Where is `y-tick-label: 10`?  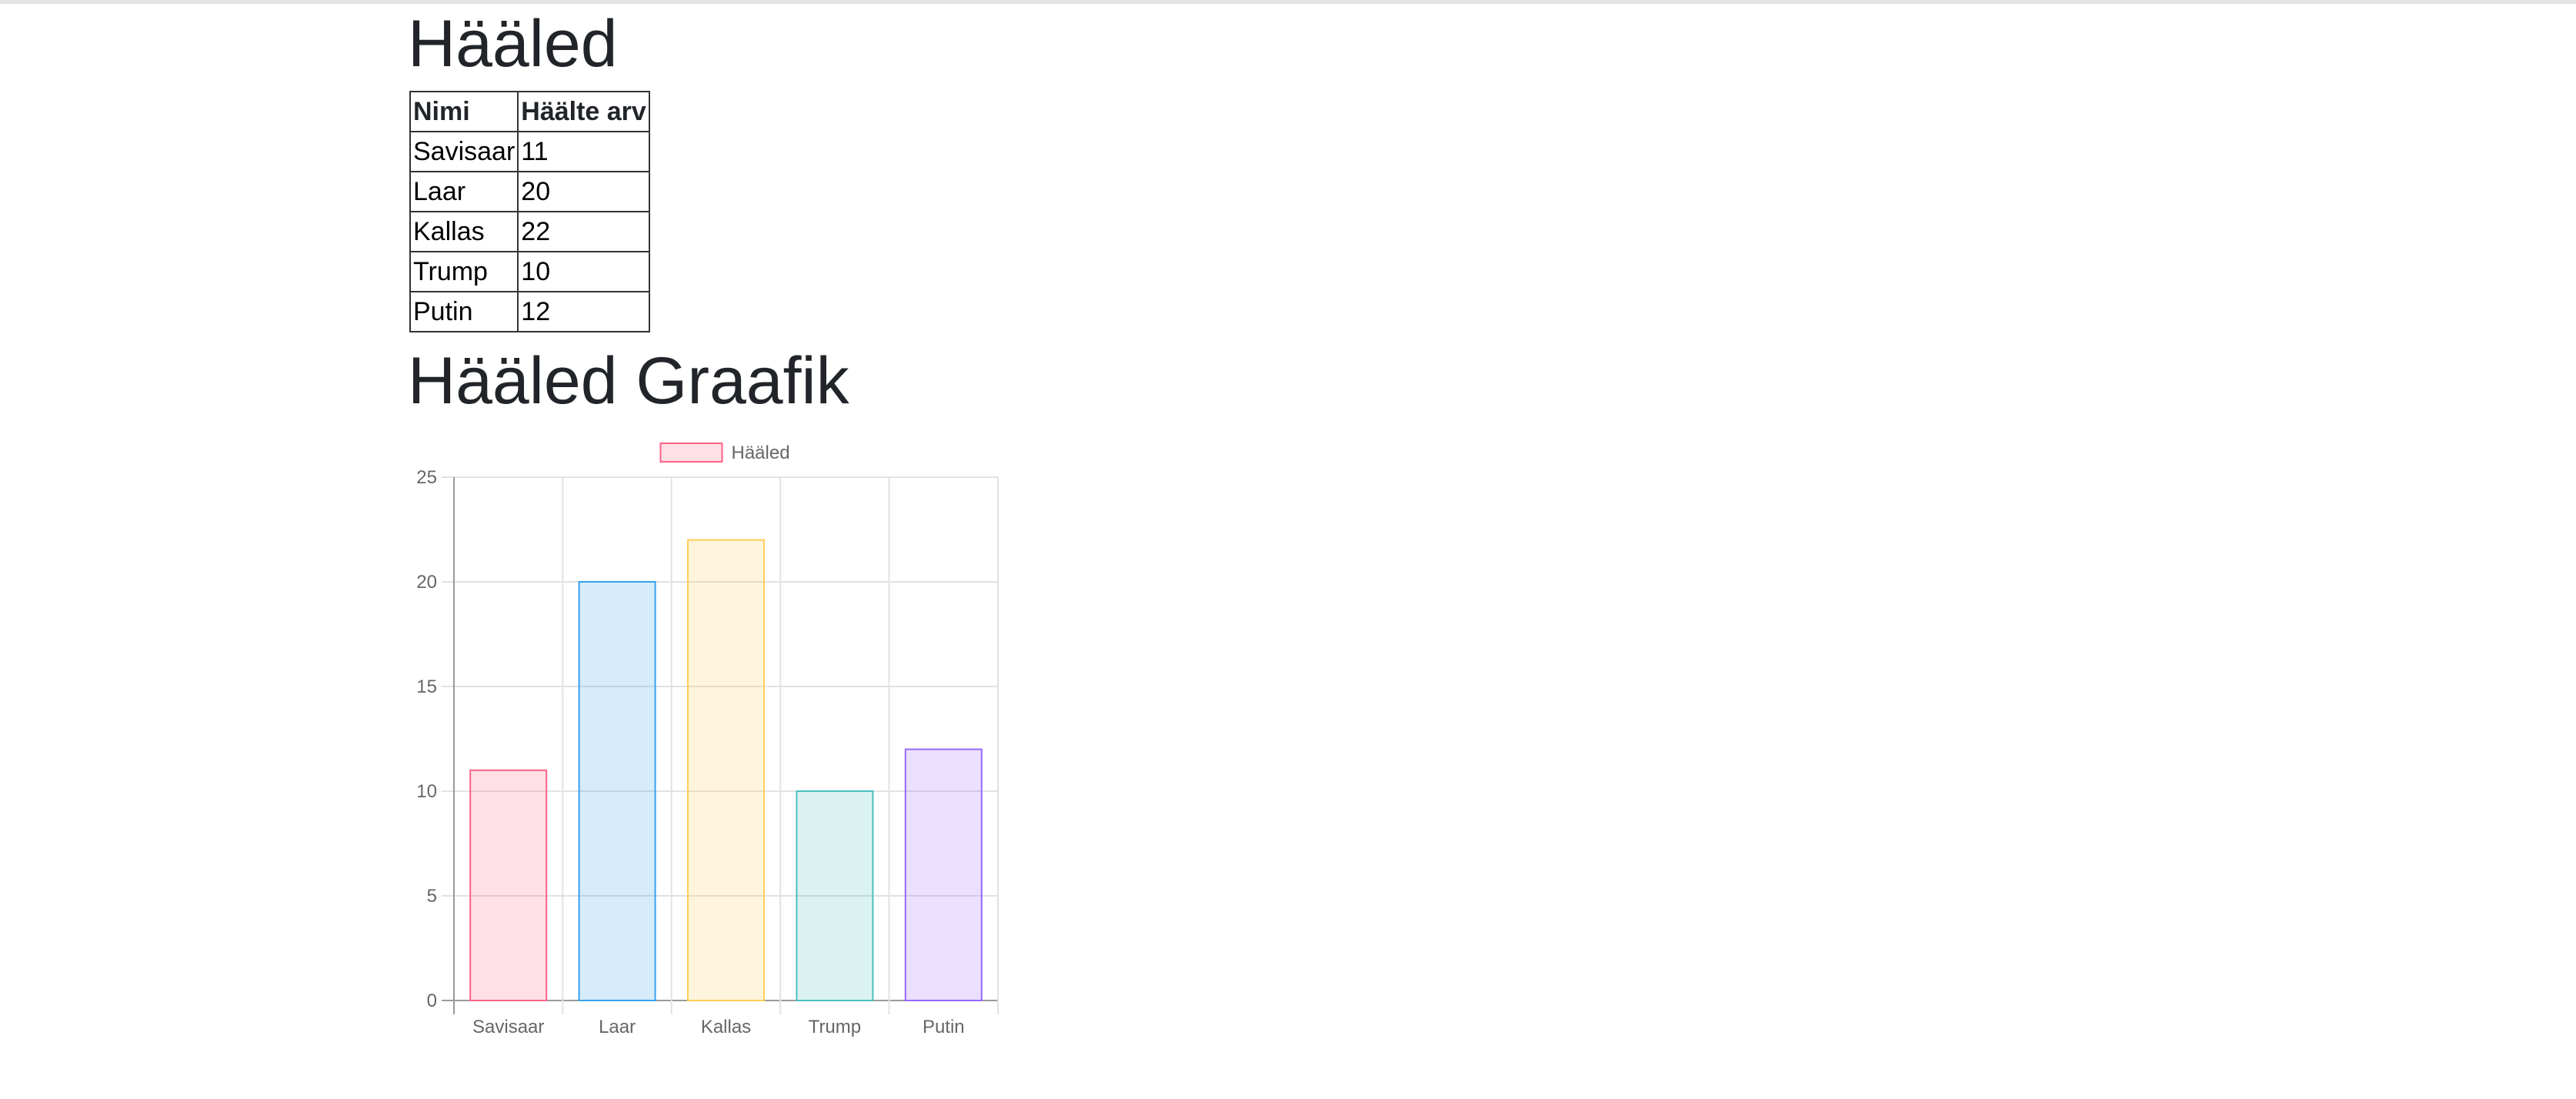 y-tick-label: 10 is located at coordinates (427, 791).